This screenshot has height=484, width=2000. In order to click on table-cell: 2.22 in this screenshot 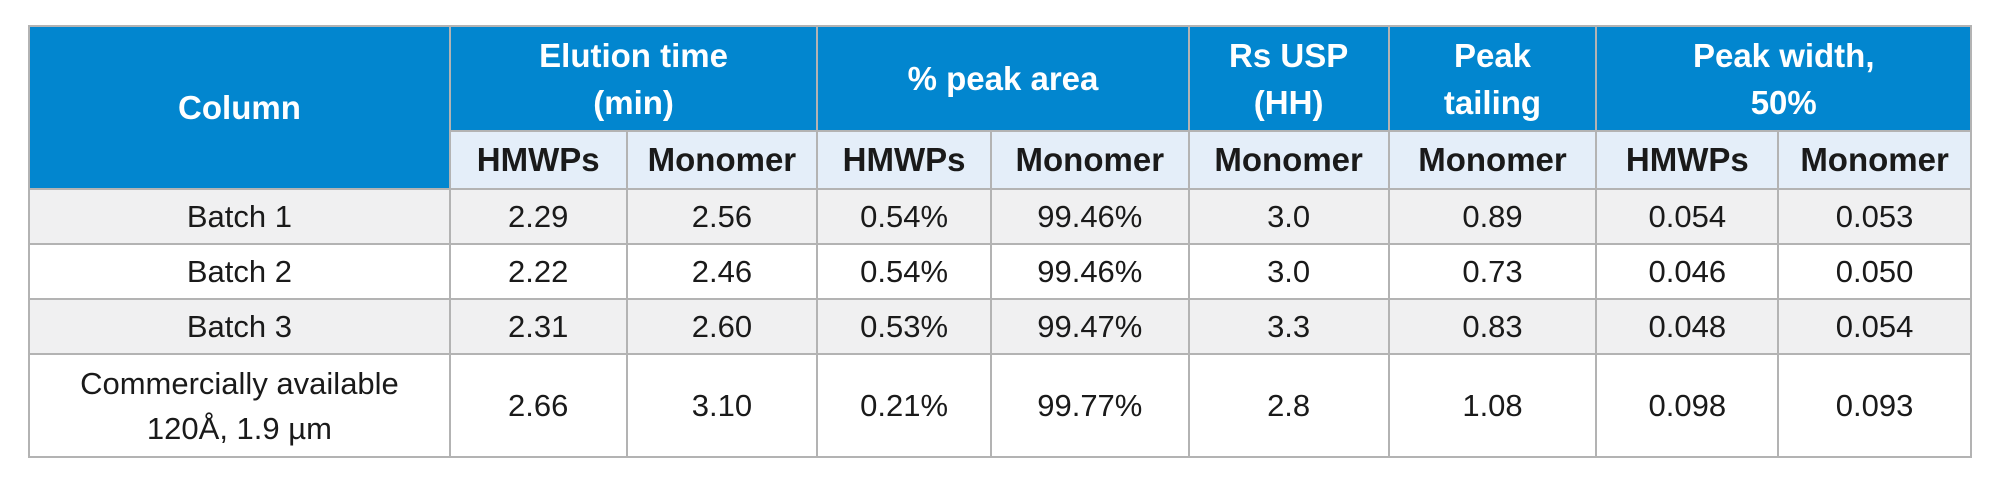, I will do `click(538, 271)`.